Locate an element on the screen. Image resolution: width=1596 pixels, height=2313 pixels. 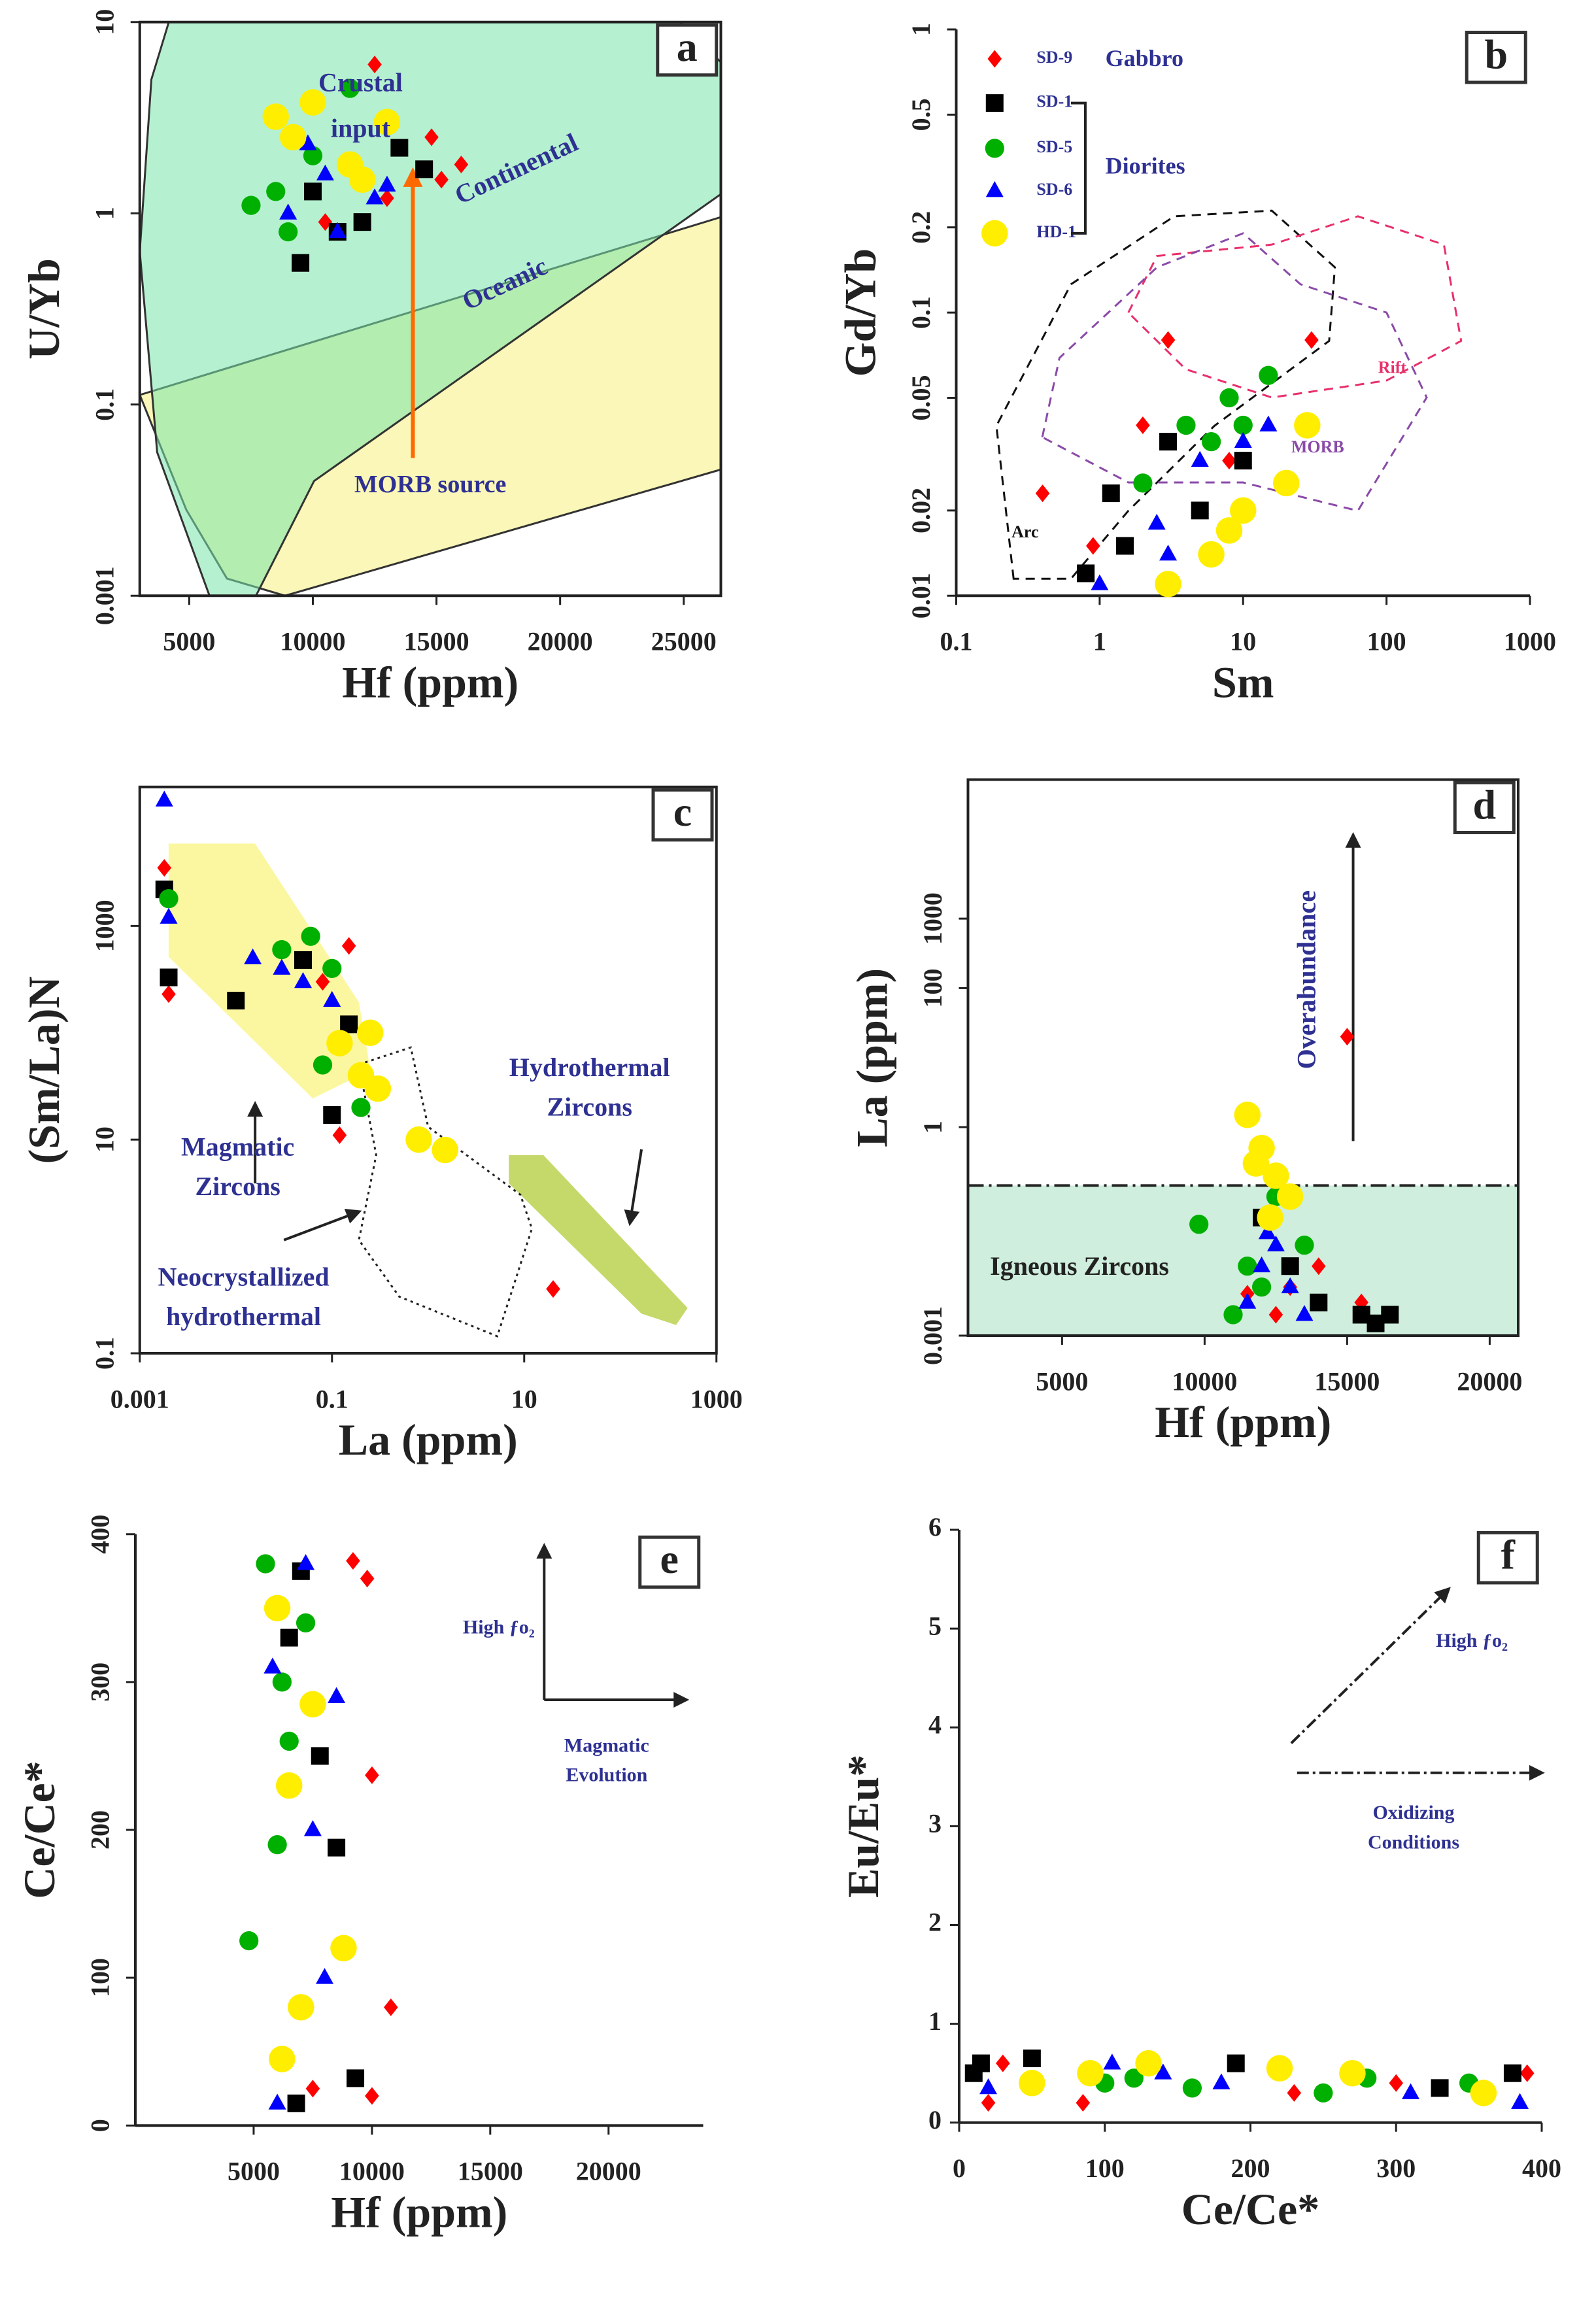
x-axis-title: La (ppm) is located at coordinates (428, 1439).